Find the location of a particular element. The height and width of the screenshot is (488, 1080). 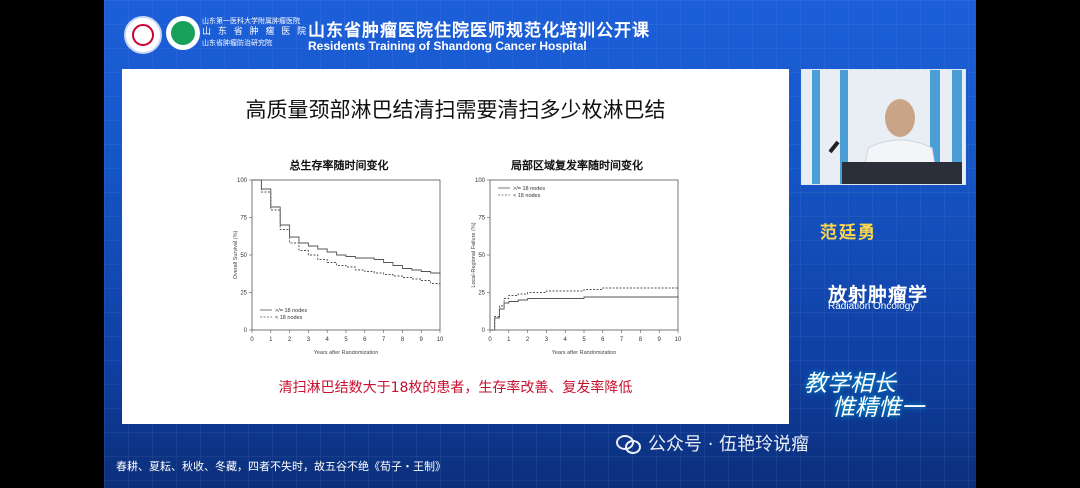

speaker-dept-en: Radiation Oncology is located at coordinates (872, 306).